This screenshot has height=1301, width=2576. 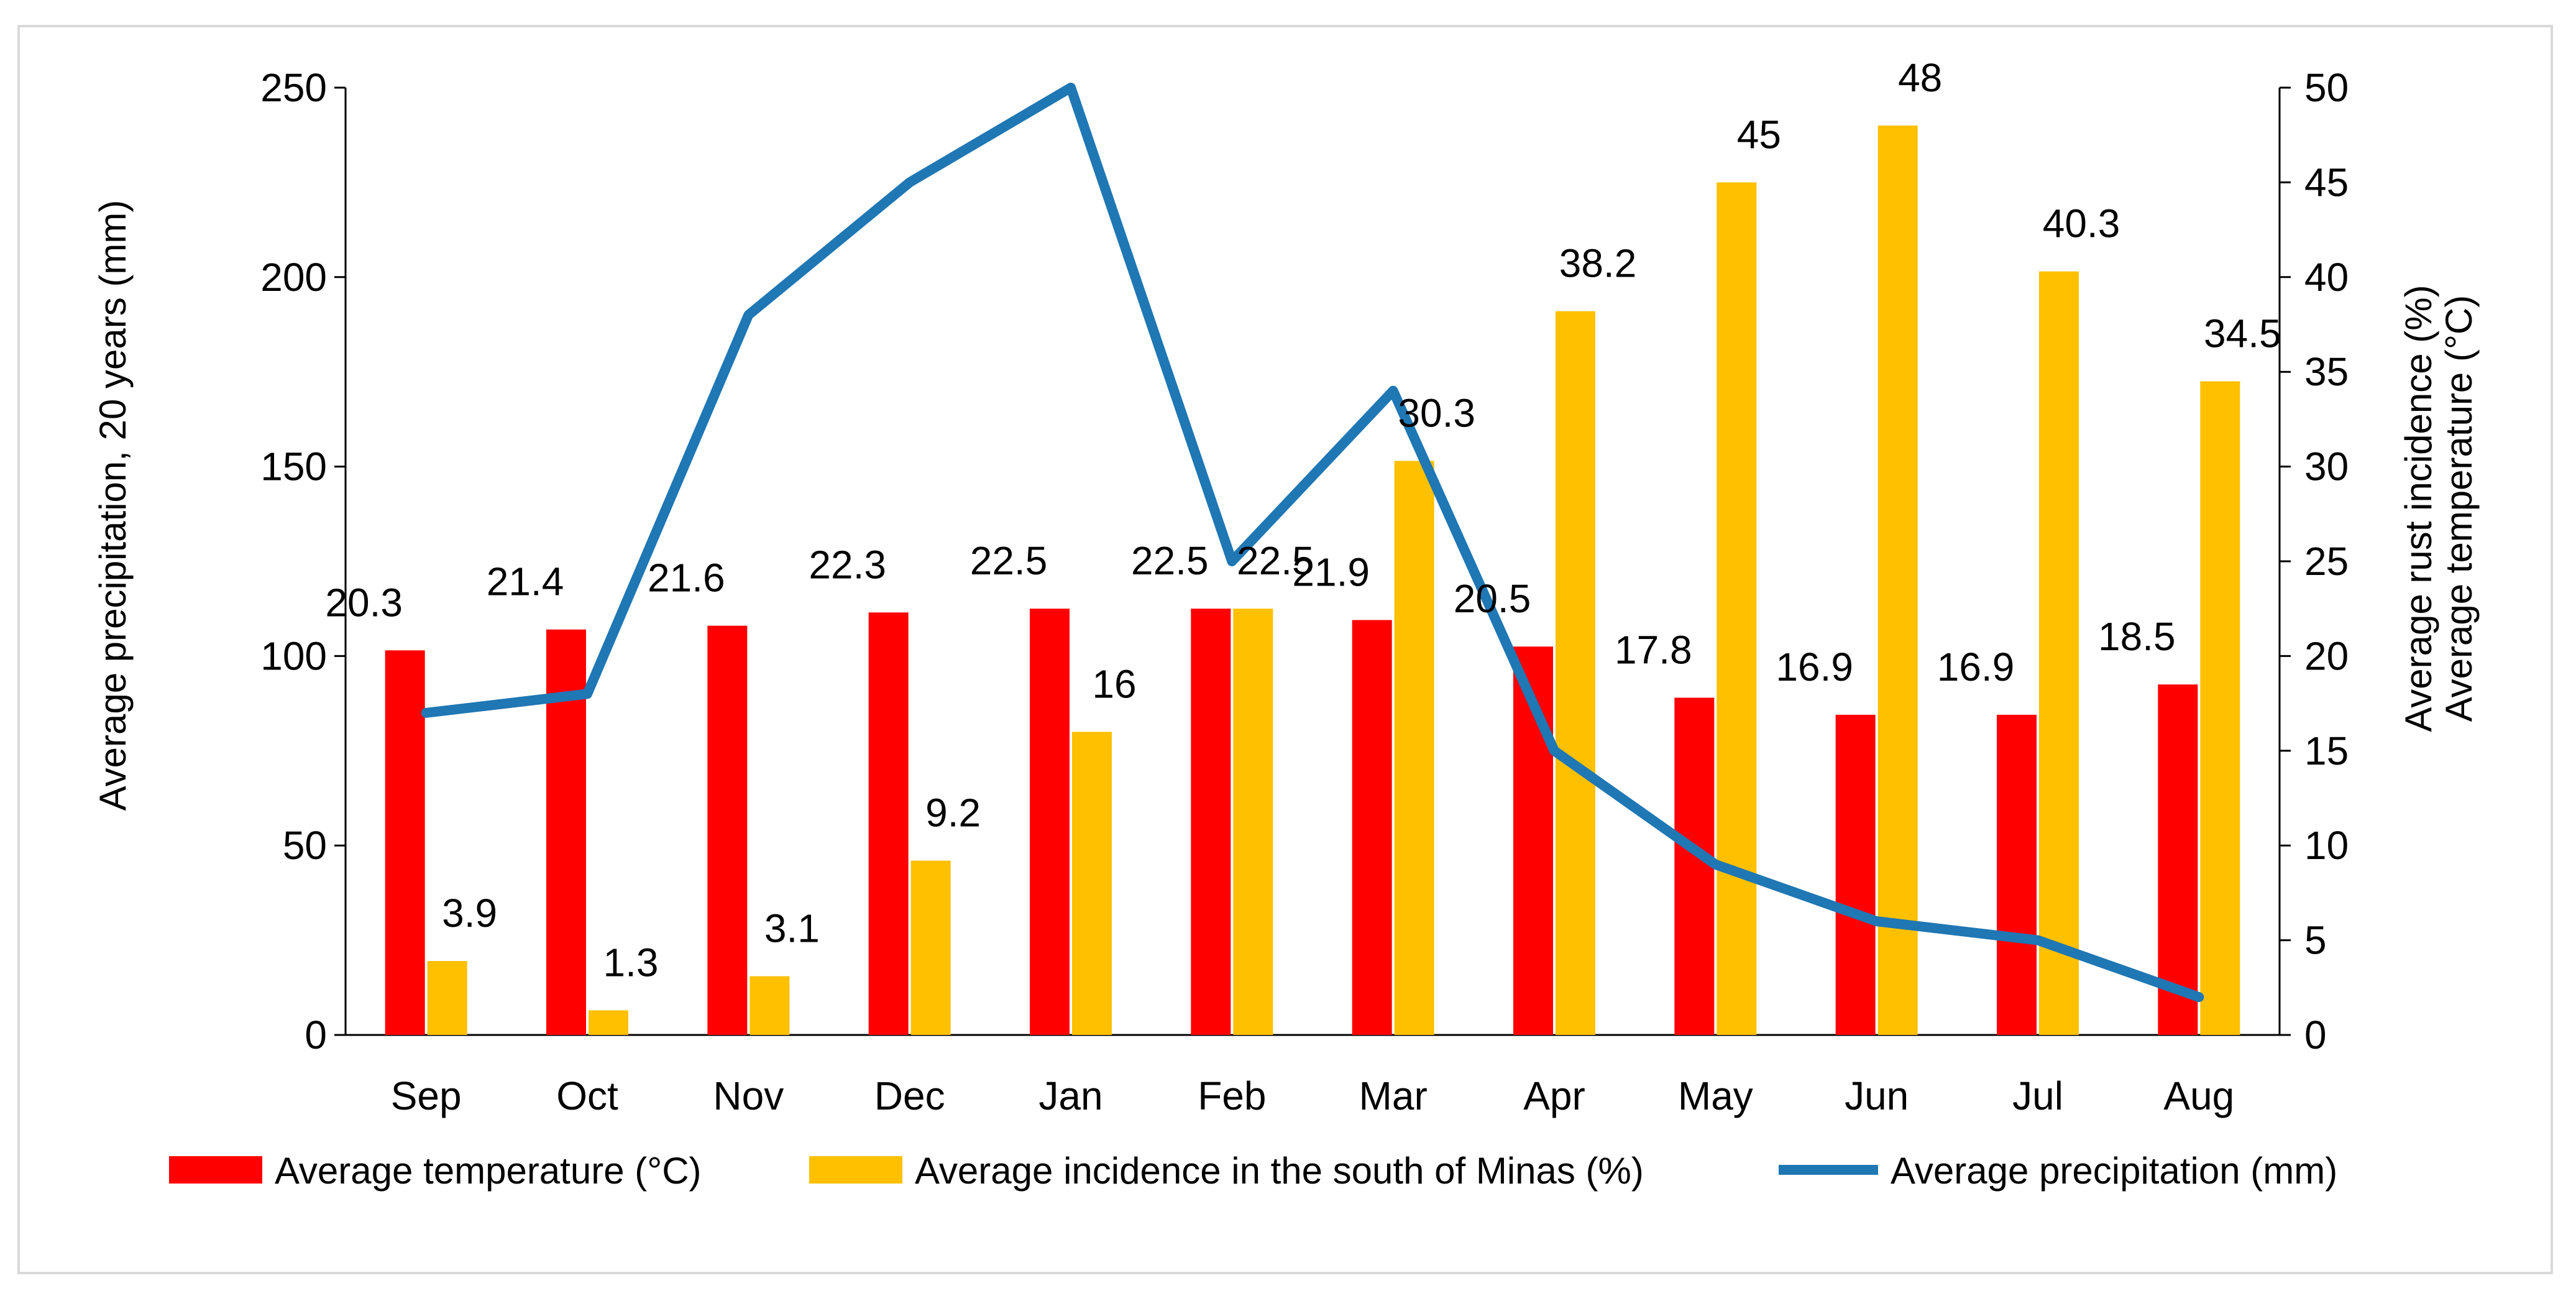 I want to click on x-tick-label: Mar, so click(x=1393, y=1095).